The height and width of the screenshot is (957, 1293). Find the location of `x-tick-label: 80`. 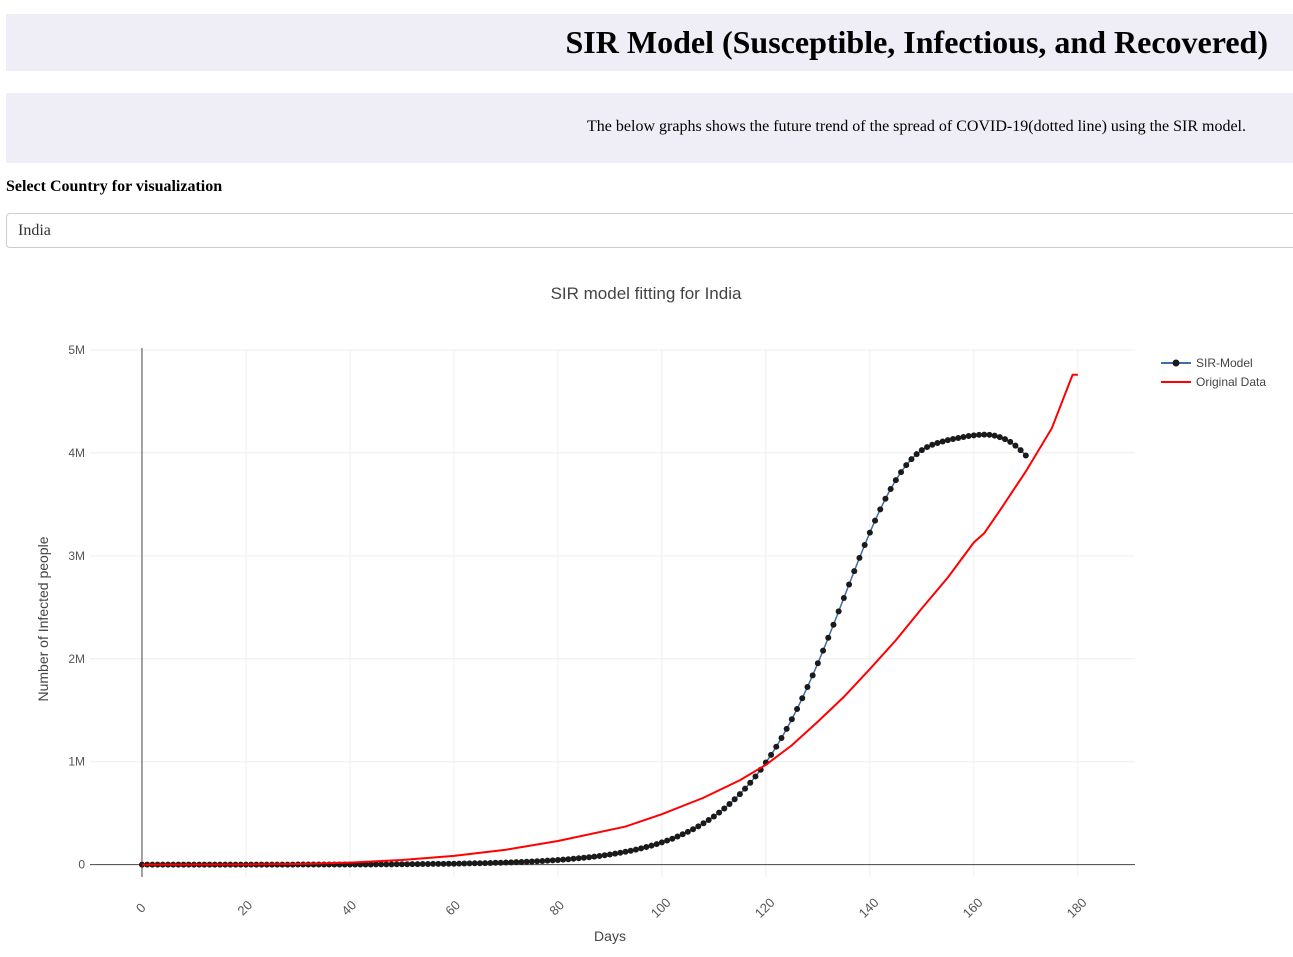

x-tick-label: 80 is located at coordinates (556, 907).